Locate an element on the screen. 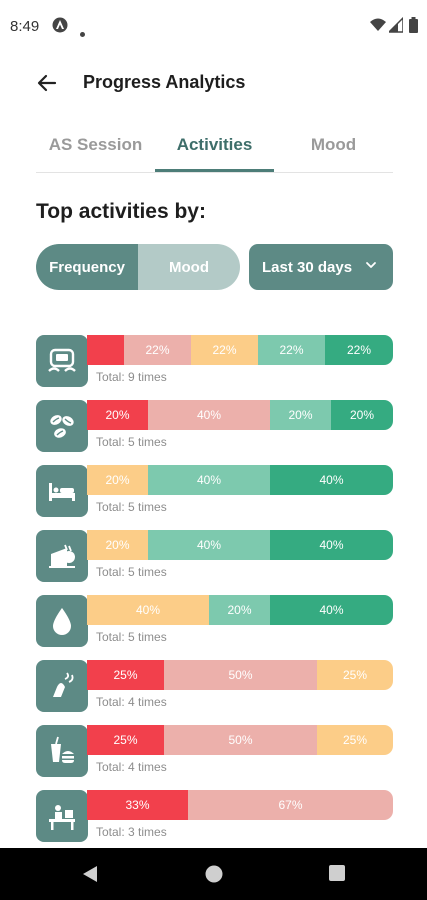  bed-icon is located at coordinates (62, 491).